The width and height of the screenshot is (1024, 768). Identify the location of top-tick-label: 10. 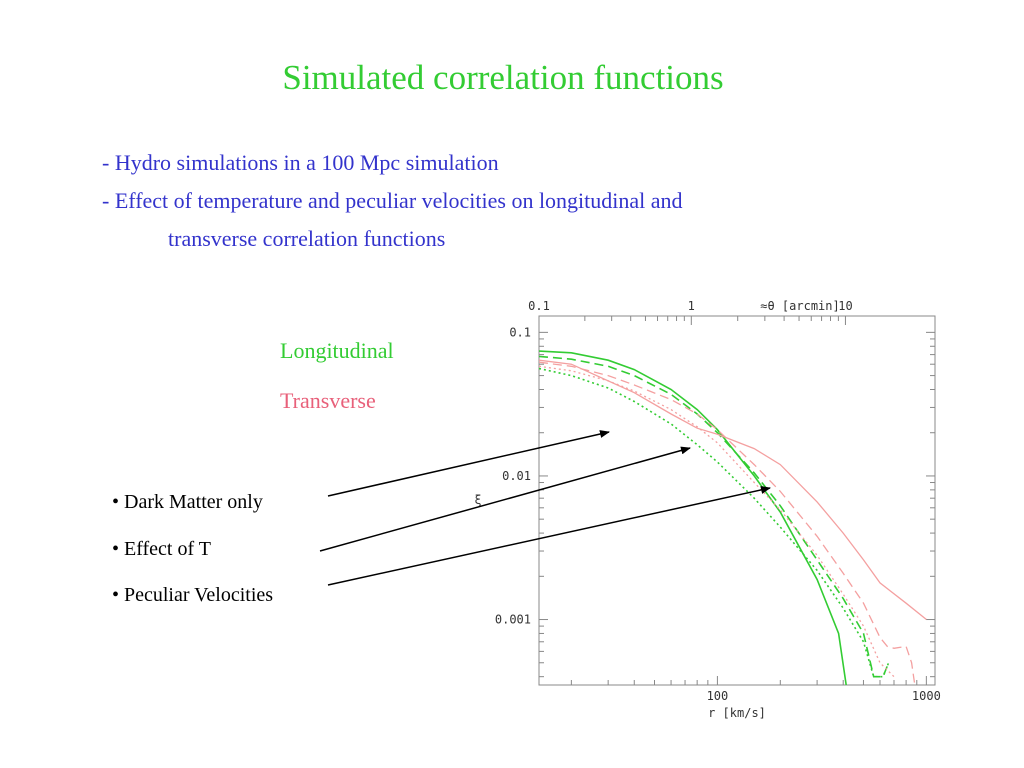
(845, 306).